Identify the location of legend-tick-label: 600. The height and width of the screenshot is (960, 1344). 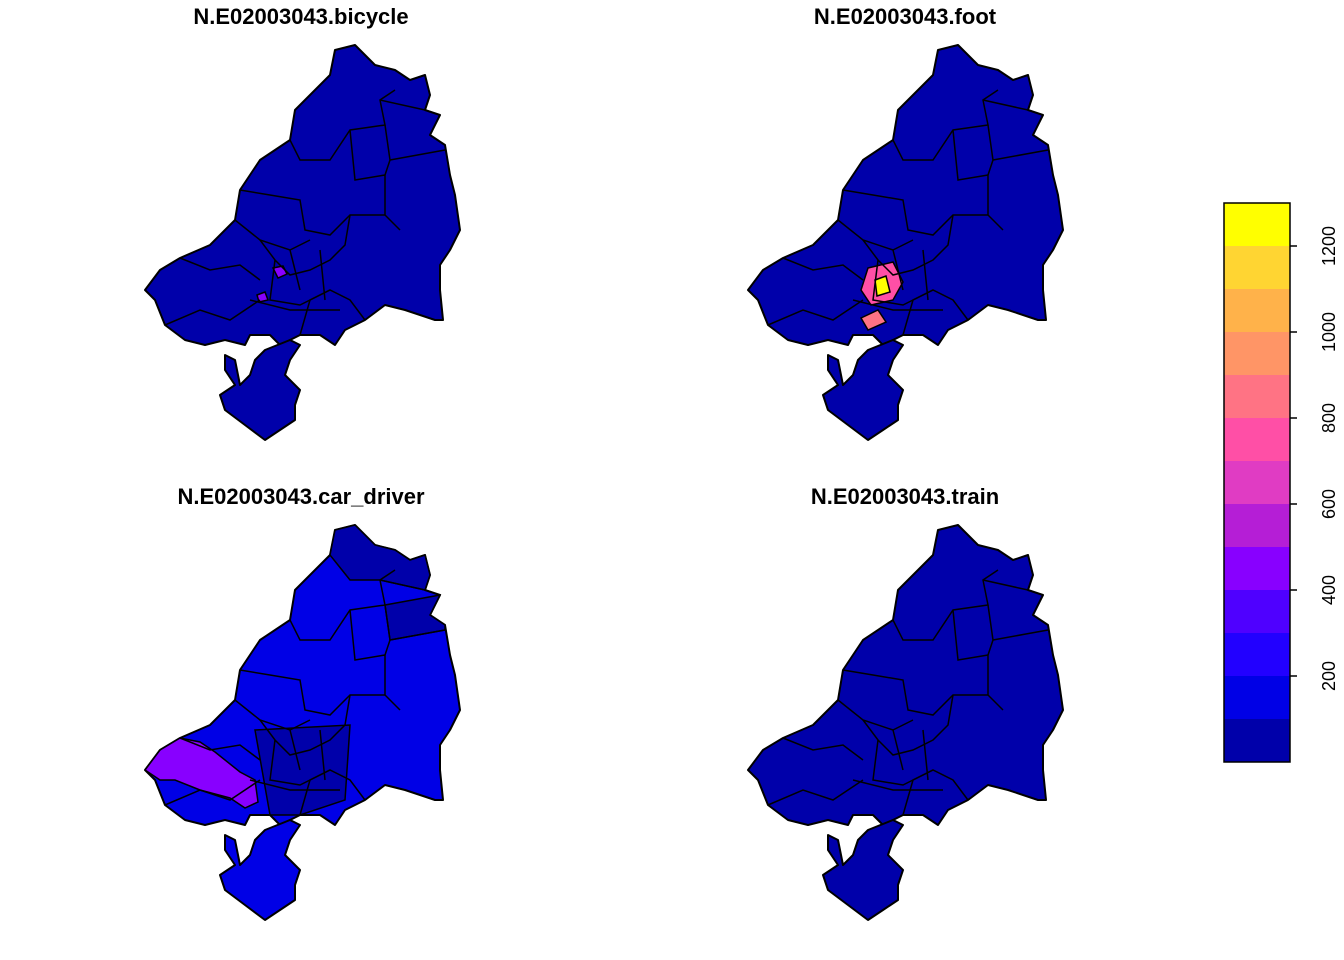
(1329, 504).